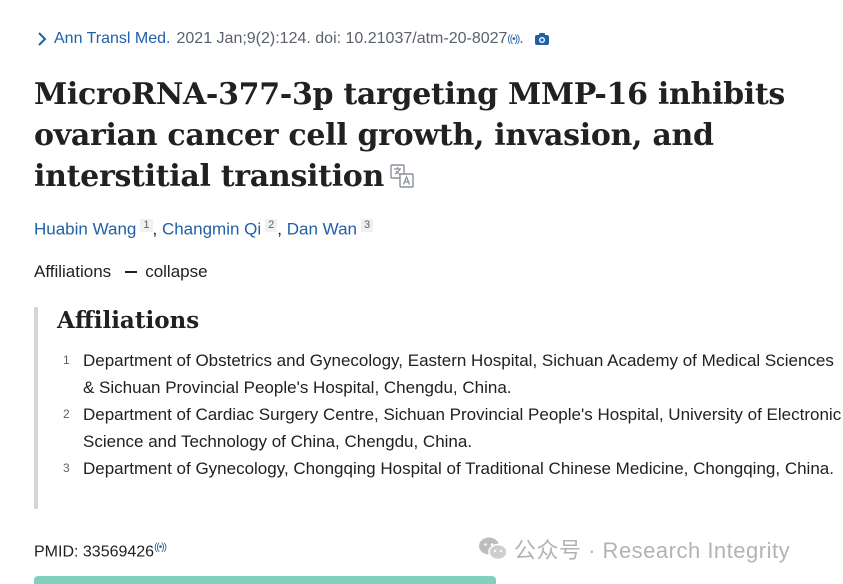  I want to click on camera-icon, so click(542, 39).